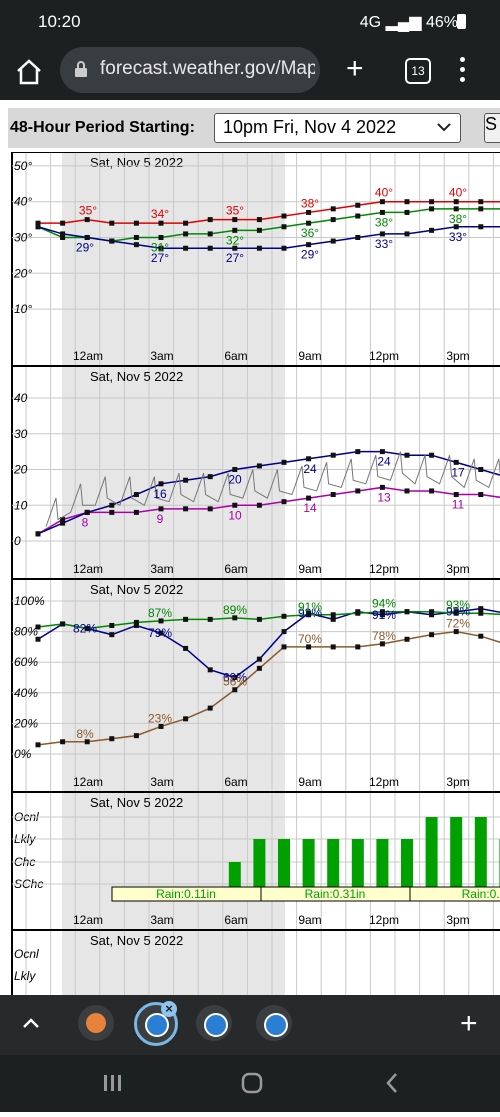 The height and width of the screenshot is (1117, 500). I want to click on new-tab-icon: +, so click(355, 68).